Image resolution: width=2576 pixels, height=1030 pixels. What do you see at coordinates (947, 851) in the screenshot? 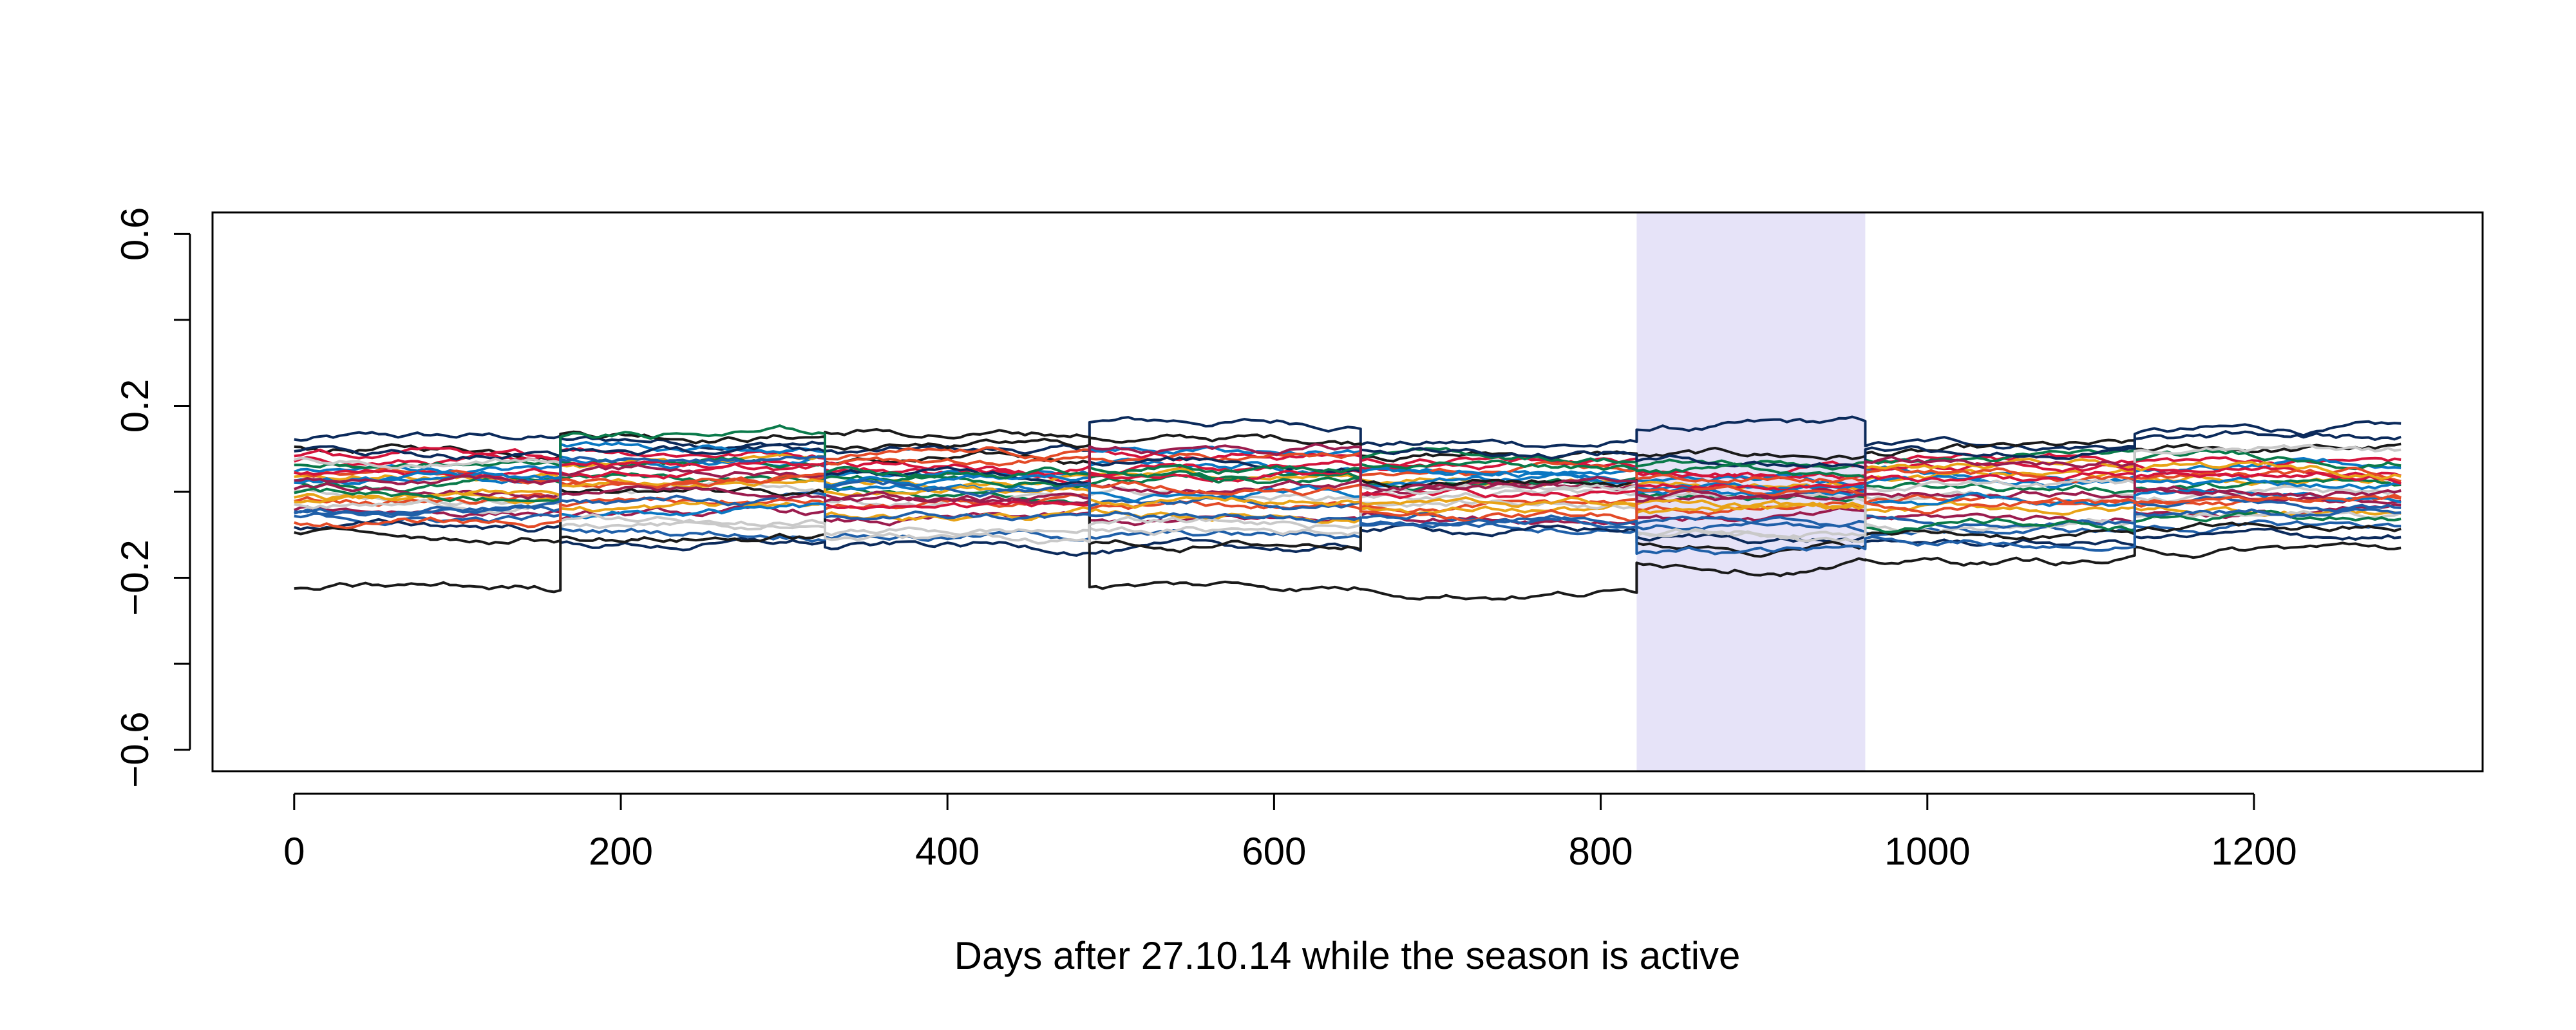
I see `x-tick-label: 400` at bounding box center [947, 851].